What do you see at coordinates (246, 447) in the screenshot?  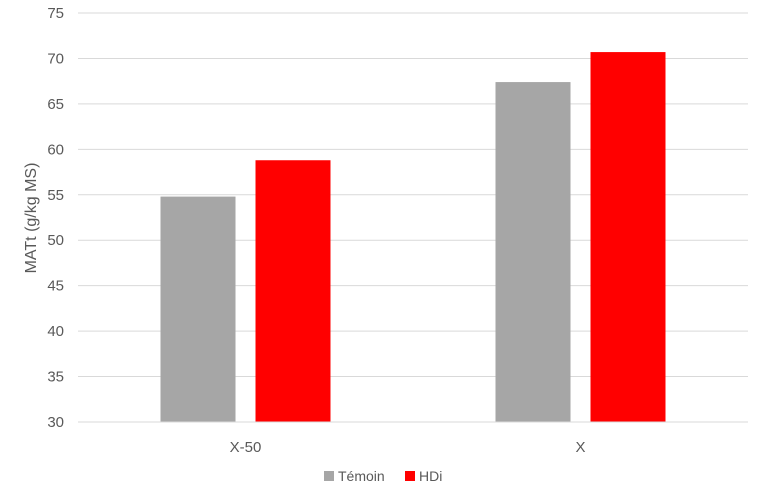 I see `x-tick-label: X-50` at bounding box center [246, 447].